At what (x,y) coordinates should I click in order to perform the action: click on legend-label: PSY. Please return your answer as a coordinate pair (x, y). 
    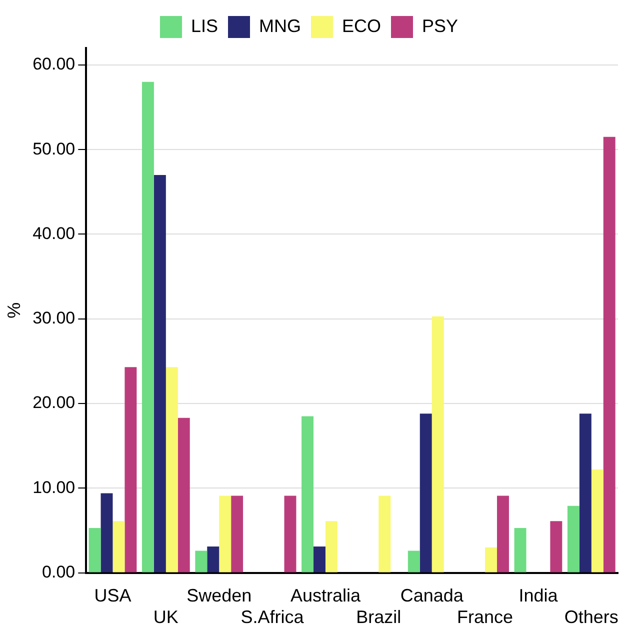
    Looking at the image, I should click on (440, 26).